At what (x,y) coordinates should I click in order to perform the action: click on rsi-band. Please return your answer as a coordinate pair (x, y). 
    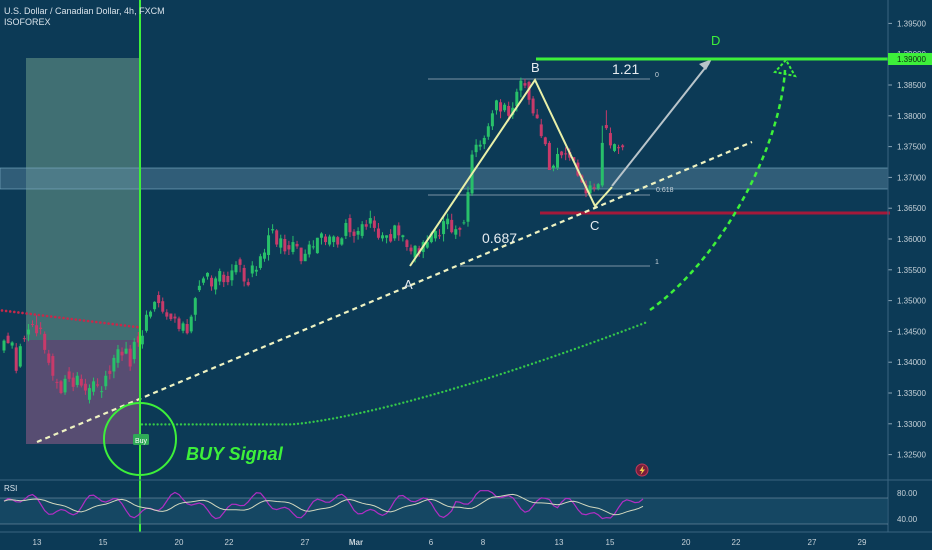
    Looking at the image, I should click on (444, 511).